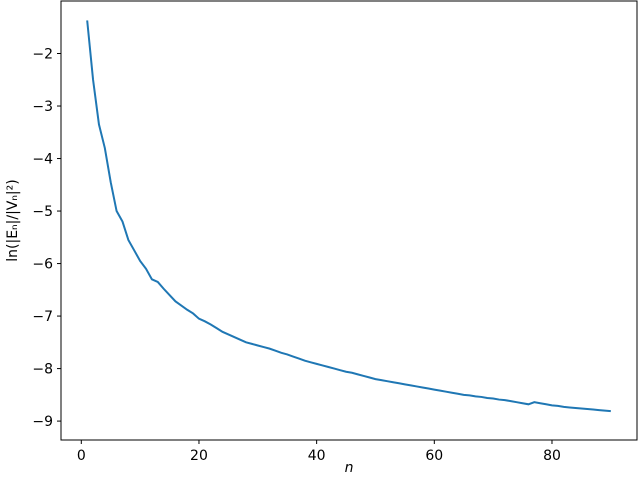 The width and height of the screenshot is (640, 480). Describe the element at coordinates (42, 160) in the screenshot. I see `y-tick-label: −4` at that location.